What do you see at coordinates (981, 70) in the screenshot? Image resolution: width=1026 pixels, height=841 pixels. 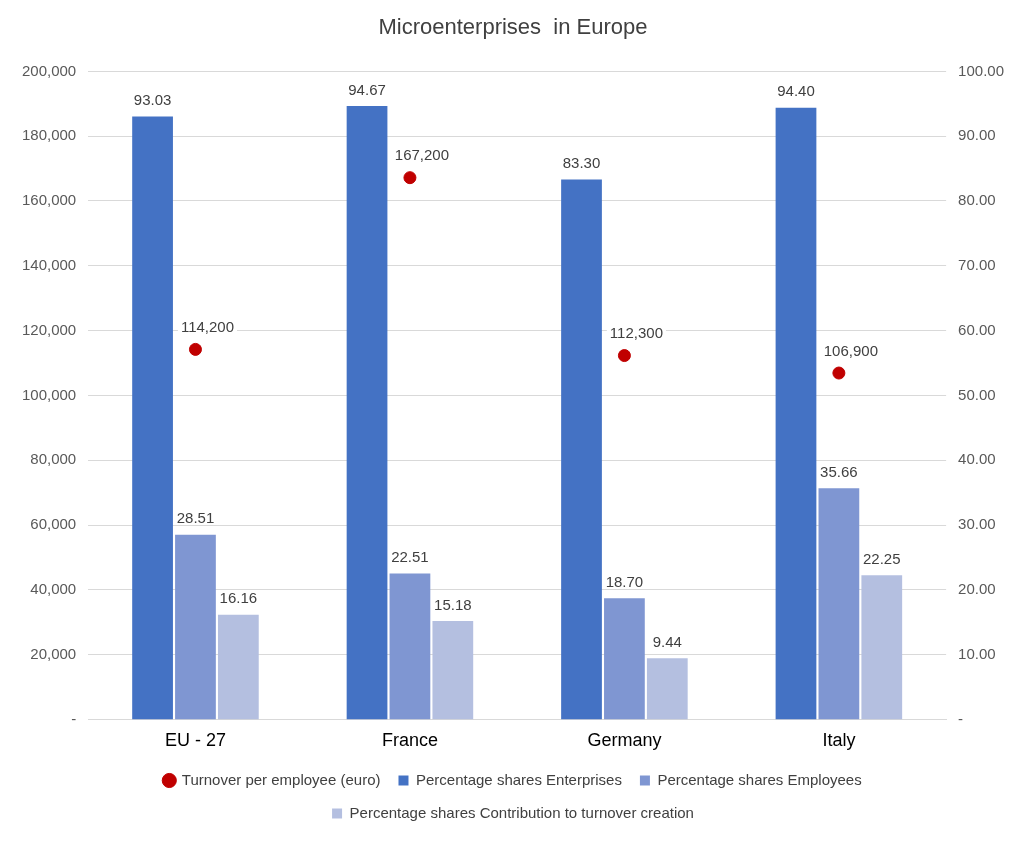 I see `y2-tick-label: 100.00` at bounding box center [981, 70].